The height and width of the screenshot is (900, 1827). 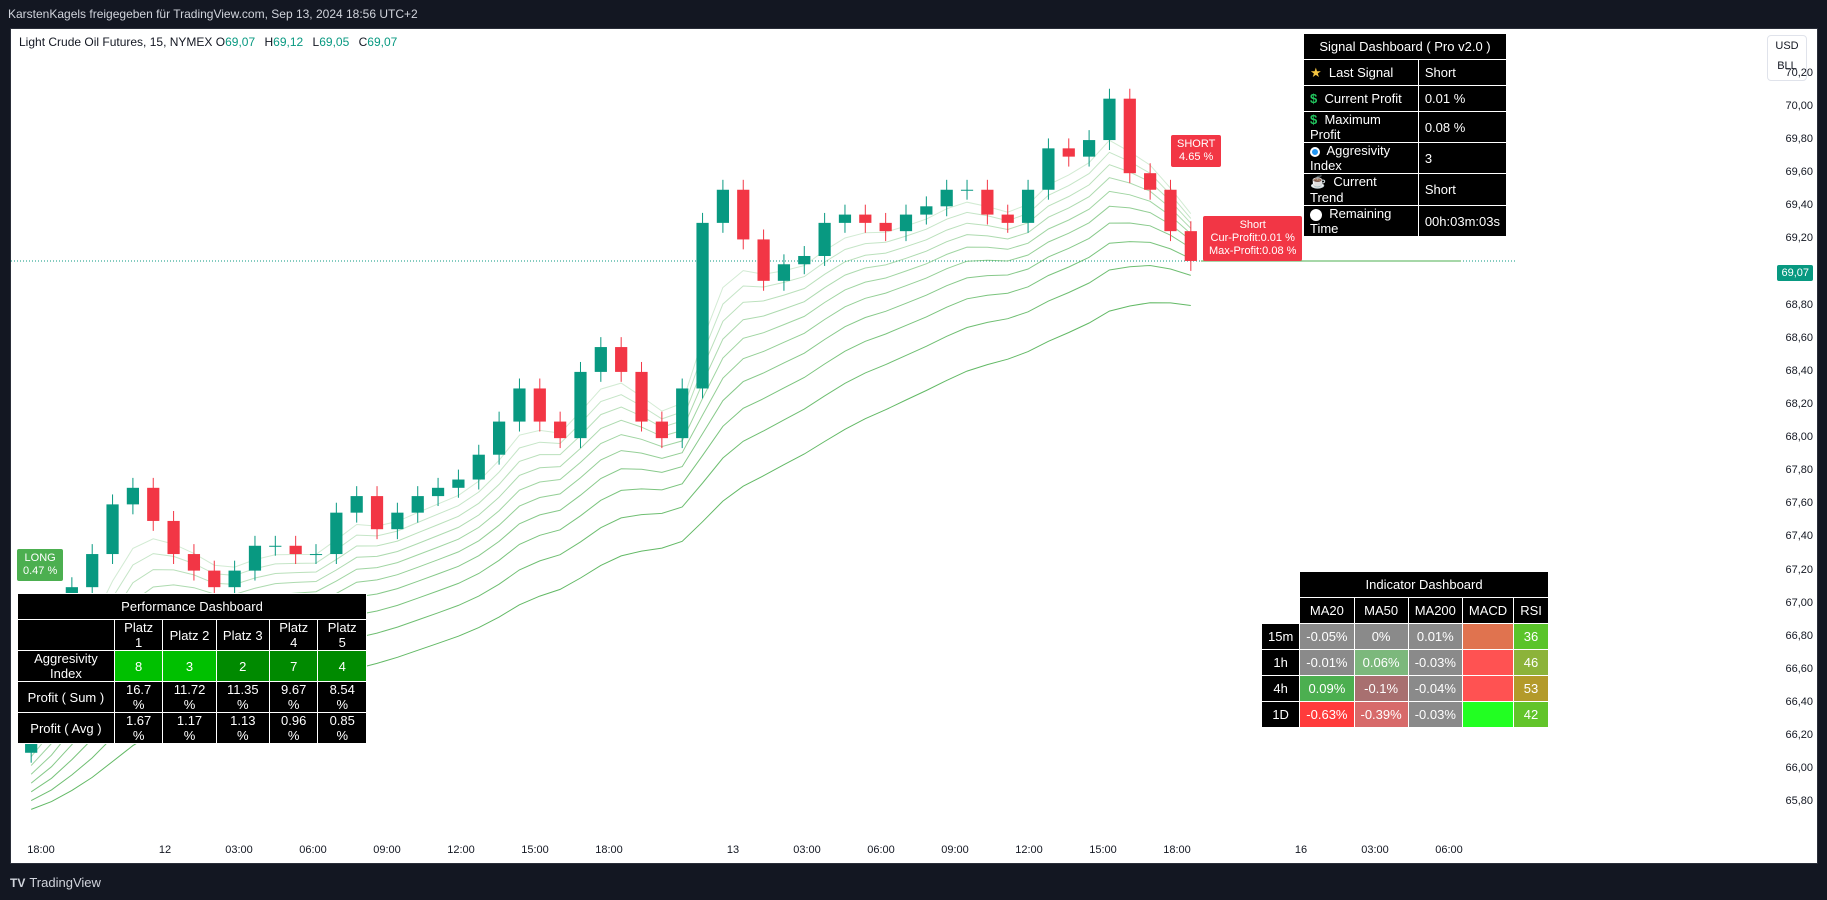 I want to click on last-price-tag: 69,07, so click(x=1795, y=273).